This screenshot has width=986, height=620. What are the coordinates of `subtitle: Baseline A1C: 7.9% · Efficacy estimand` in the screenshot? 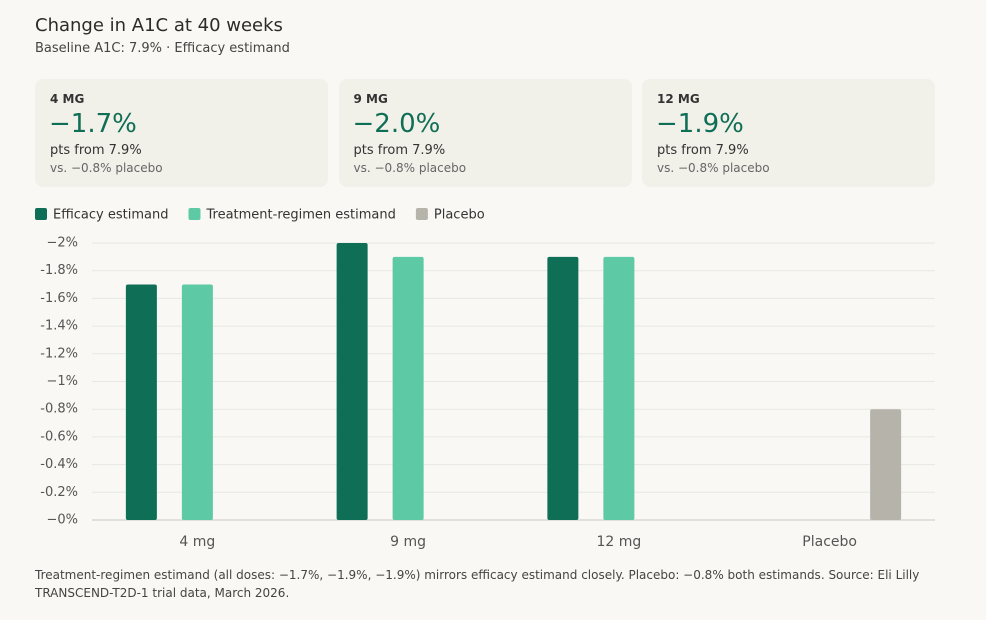 It's located at (162, 48).